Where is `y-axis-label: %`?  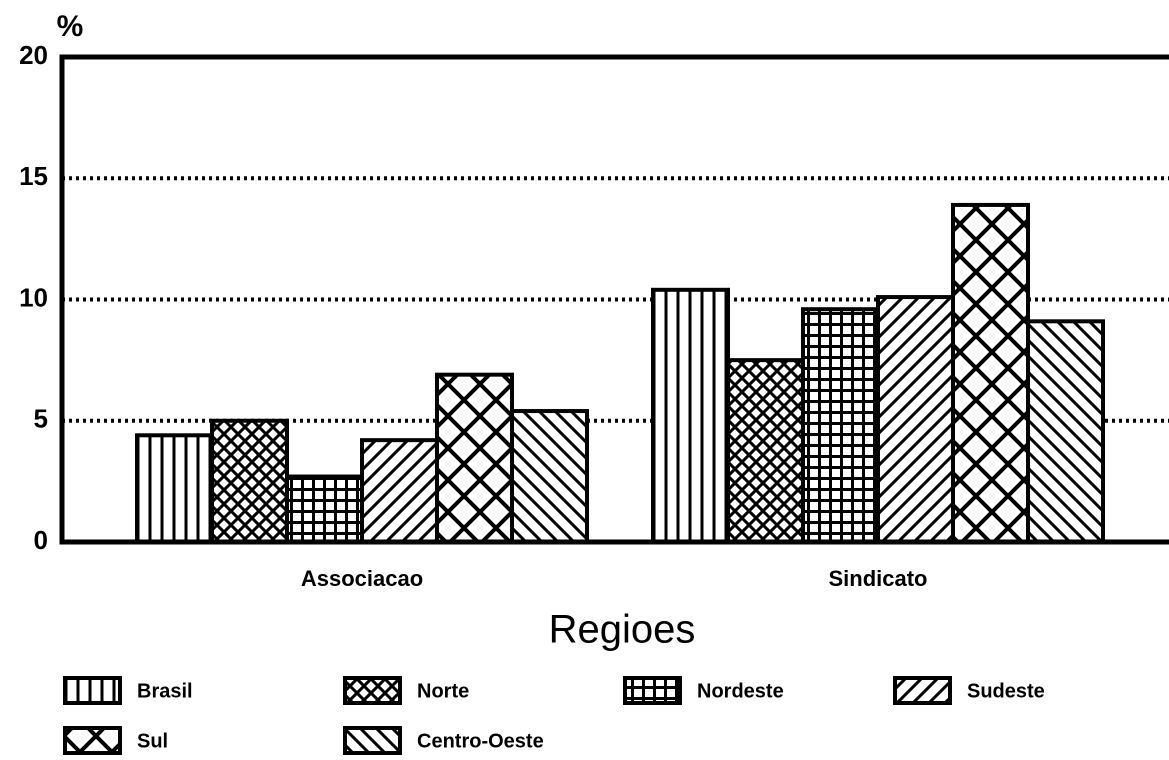 y-axis-label: % is located at coordinates (70, 26).